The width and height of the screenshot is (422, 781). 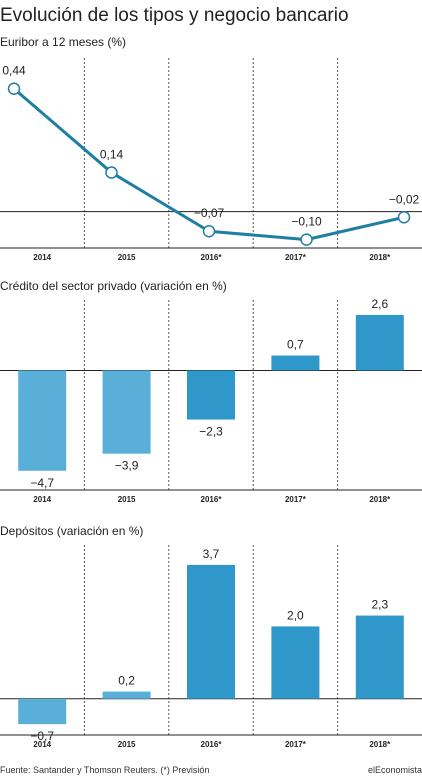 What do you see at coordinates (395, 770) in the screenshot?
I see `brand-logo: elEconomista` at bounding box center [395, 770].